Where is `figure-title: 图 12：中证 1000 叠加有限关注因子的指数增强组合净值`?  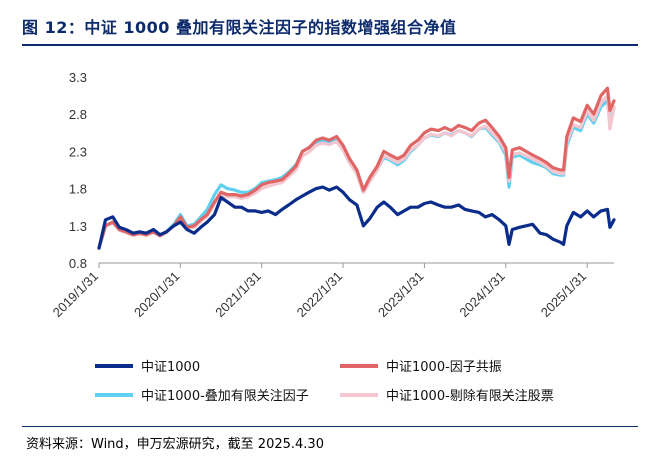 figure-title: 图 12：中证 1000 叠加有限关注因子的指数增强组合净值 is located at coordinates (239, 27).